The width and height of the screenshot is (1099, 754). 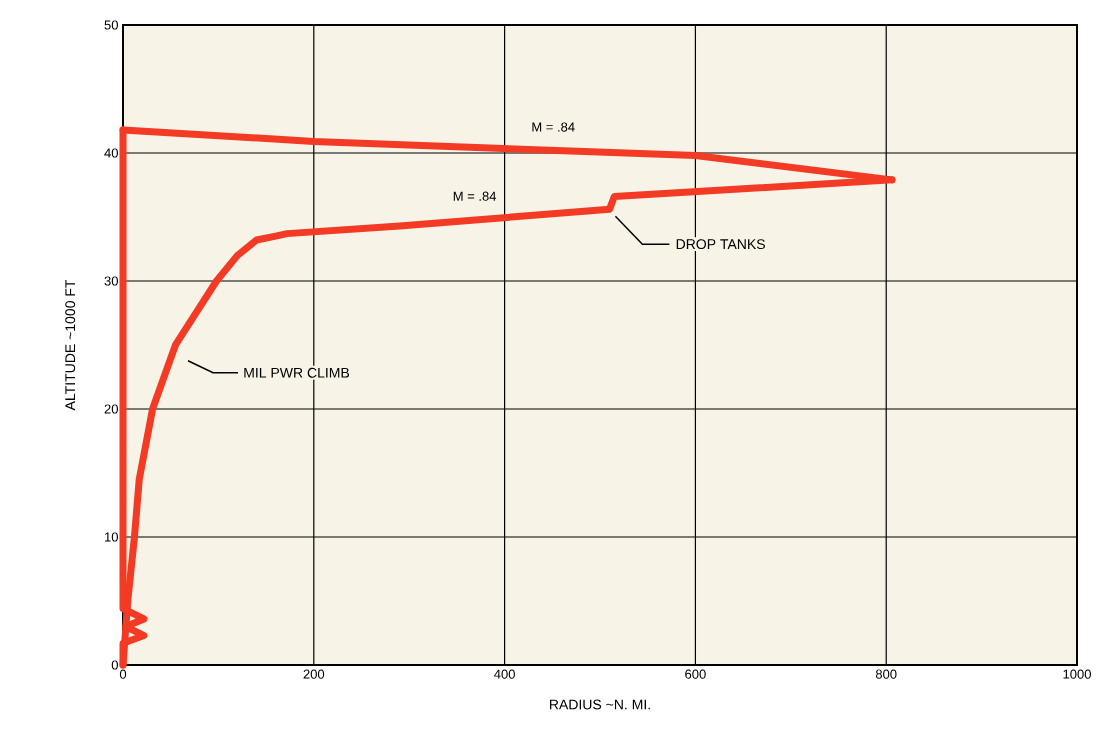 I want to click on y-tick-label: 40, so click(x=111, y=153).